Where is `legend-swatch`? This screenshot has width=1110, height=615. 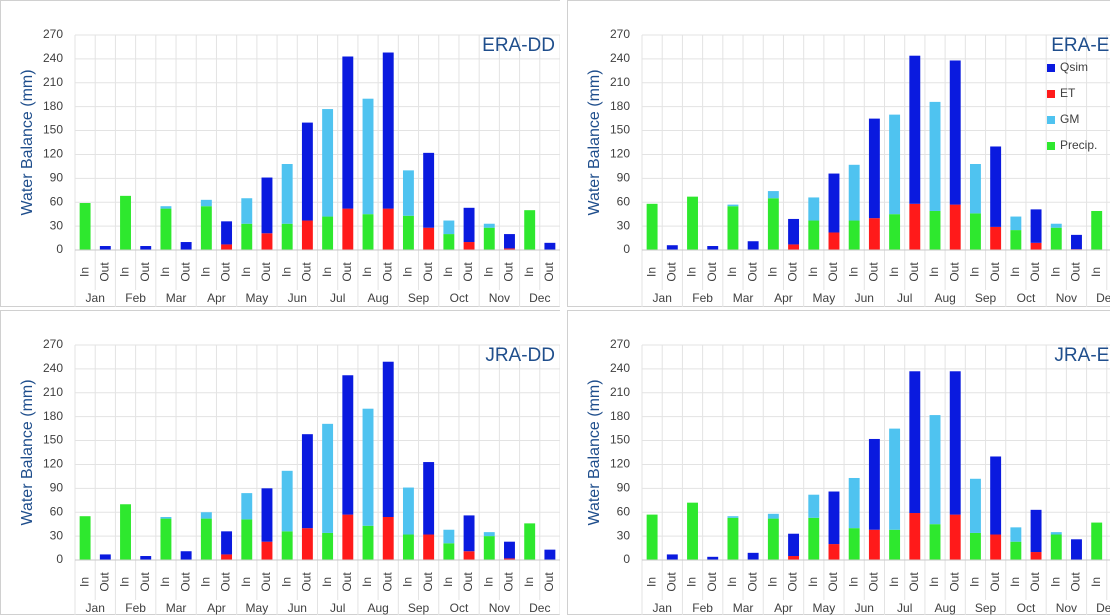 legend-swatch is located at coordinates (1051, 120).